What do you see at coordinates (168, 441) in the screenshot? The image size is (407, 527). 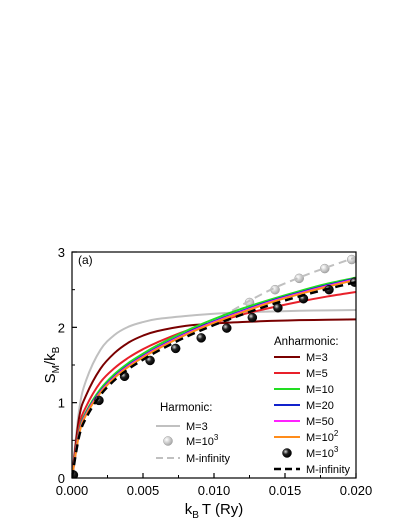 I see `harmonic-legend-marker-m1000` at bounding box center [168, 441].